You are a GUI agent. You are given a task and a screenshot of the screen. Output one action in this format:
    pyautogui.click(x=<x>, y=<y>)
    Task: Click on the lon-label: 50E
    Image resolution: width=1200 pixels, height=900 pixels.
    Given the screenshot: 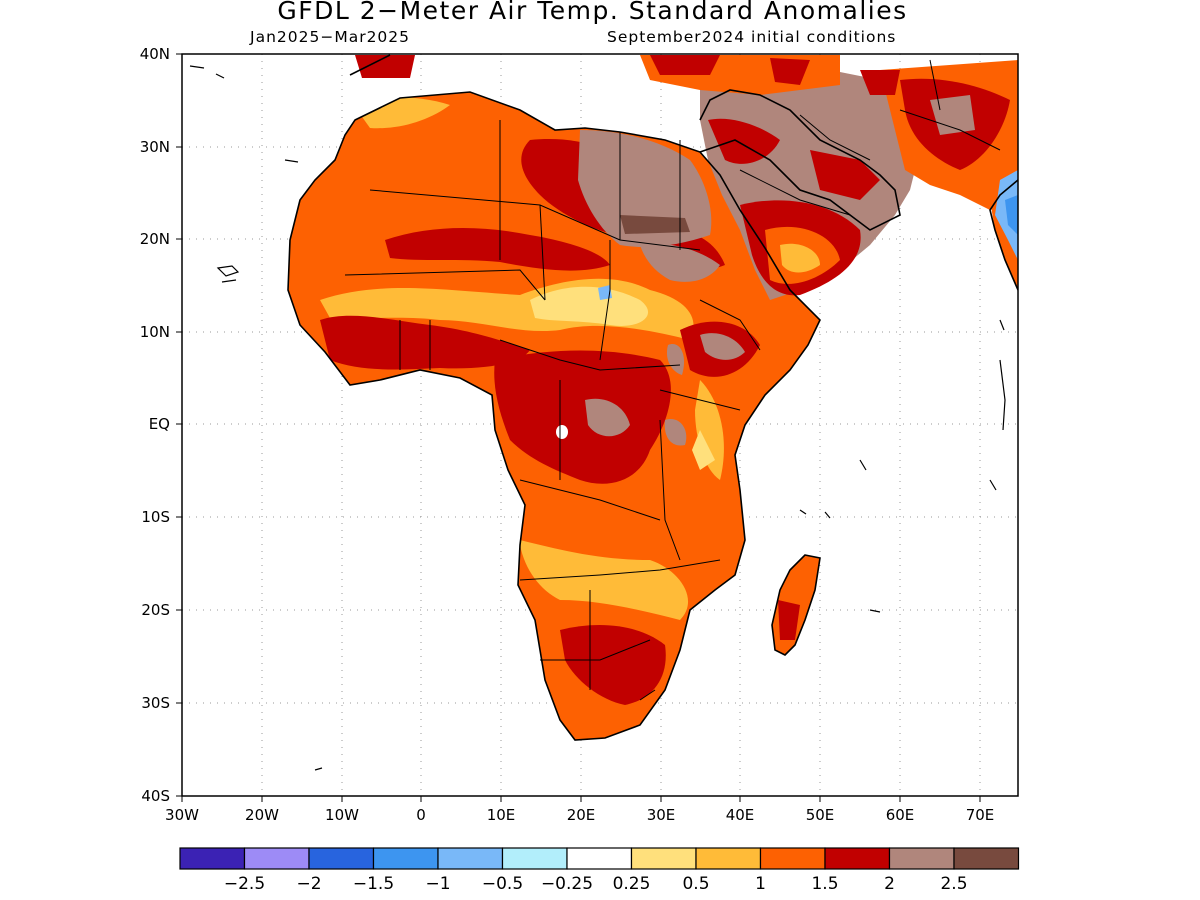 What is the action you would take?
    pyautogui.click(x=820, y=815)
    